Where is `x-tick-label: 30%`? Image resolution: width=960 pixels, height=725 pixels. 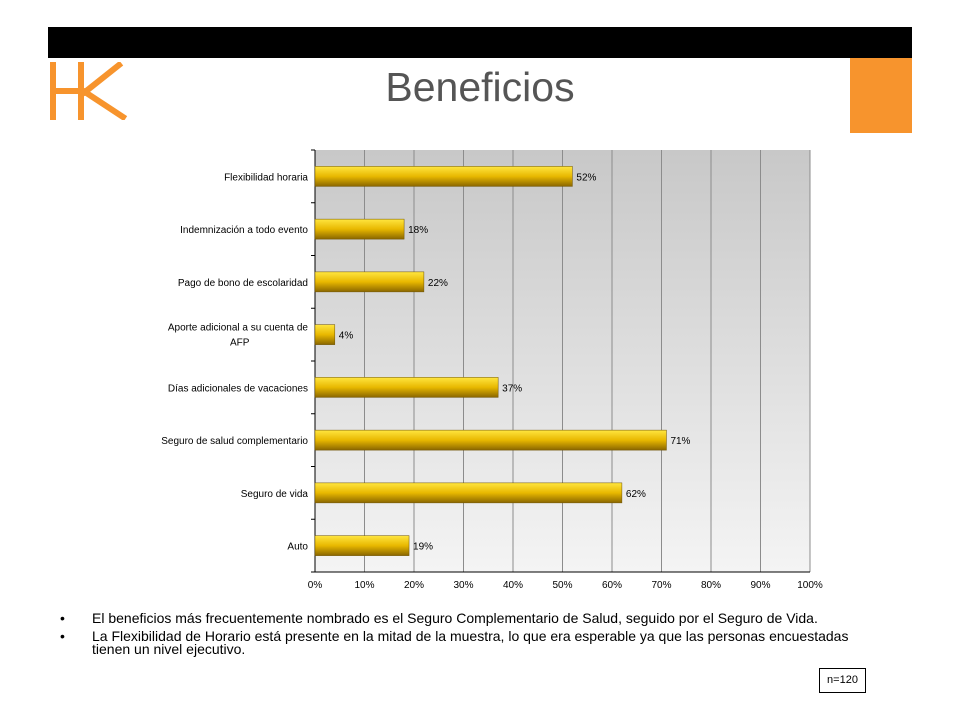 x-tick-label: 30% is located at coordinates (463, 585).